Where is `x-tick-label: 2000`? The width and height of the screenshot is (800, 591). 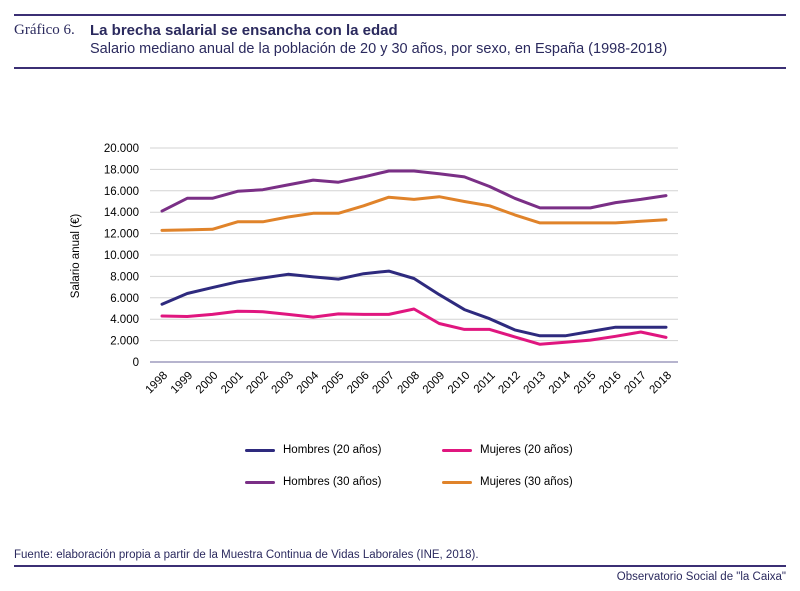 x-tick-label: 2000 is located at coordinates (207, 383).